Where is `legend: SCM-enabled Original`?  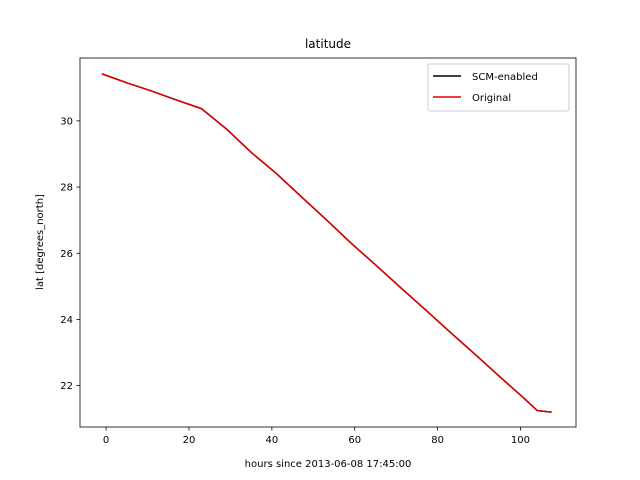 legend: SCM-enabled Original is located at coordinates (498, 87).